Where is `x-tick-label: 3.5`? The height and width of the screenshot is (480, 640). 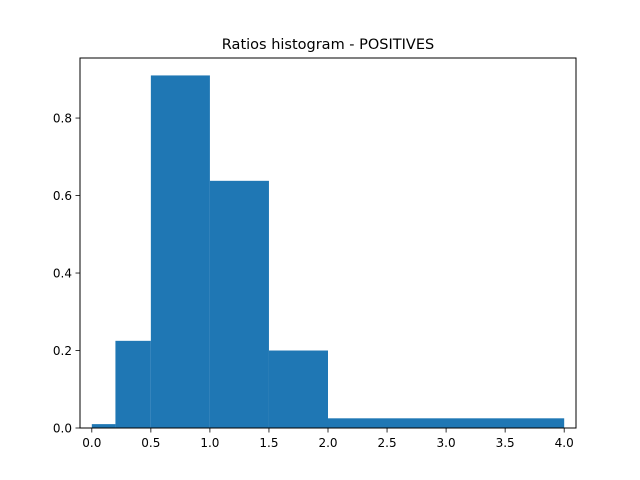 x-tick-label: 3.5 is located at coordinates (505, 443).